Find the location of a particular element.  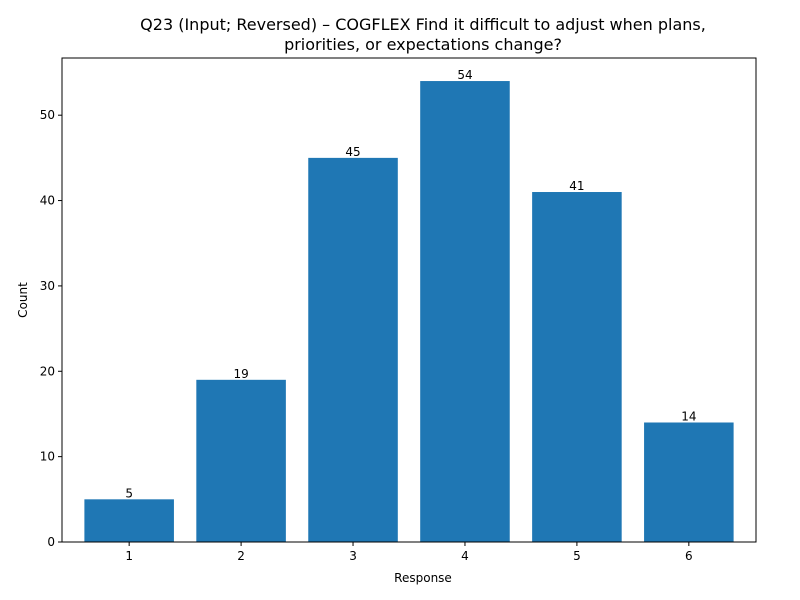

x-tick-label-2: 2 is located at coordinates (241, 556).